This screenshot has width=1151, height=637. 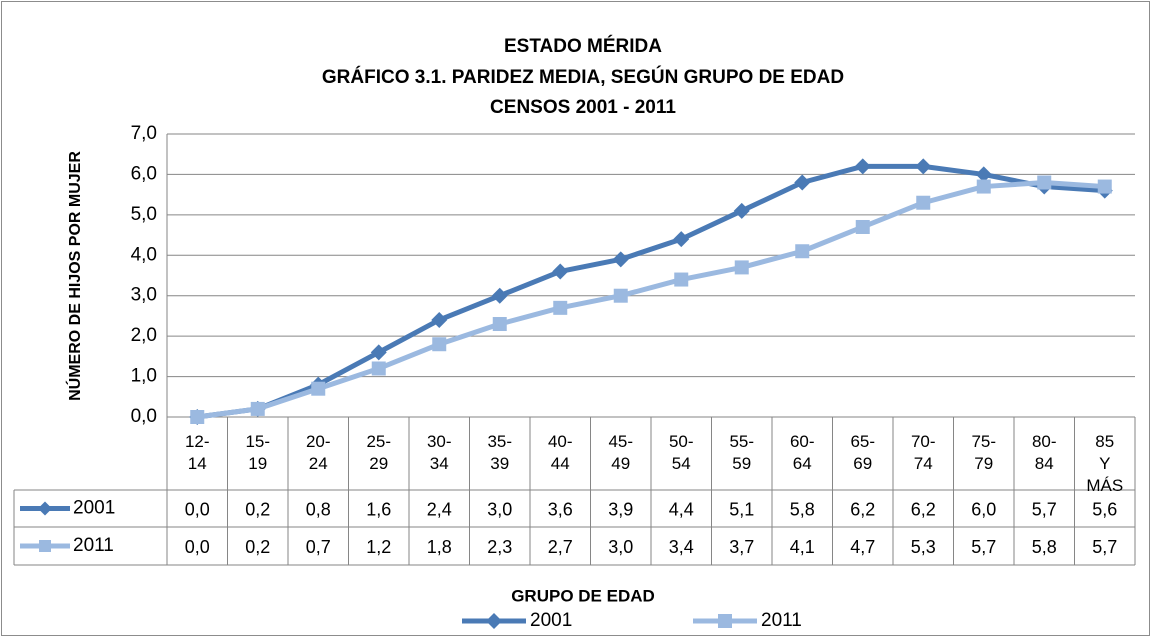 What do you see at coordinates (144, 214) in the screenshot?
I see `y-tick-label: 5,0` at bounding box center [144, 214].